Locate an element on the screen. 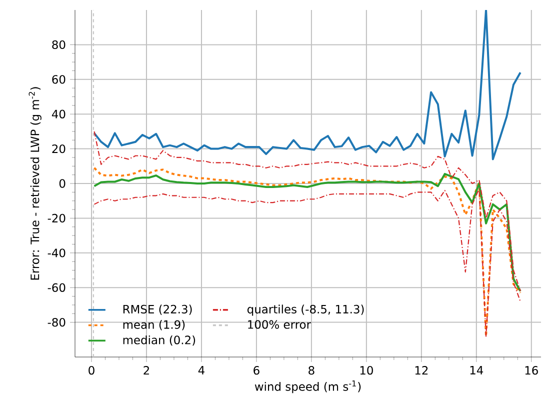  y-tick-label: 40 is located at coordinates (59, 114).